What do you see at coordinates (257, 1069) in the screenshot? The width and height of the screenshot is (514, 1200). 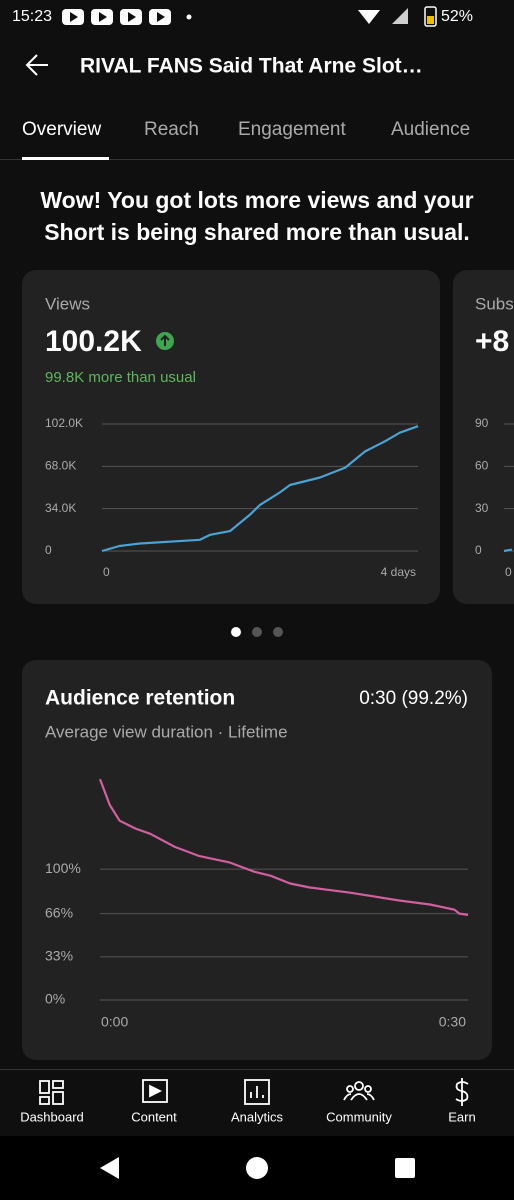 I see `nav-divider` at bounding box center [257, 1069].